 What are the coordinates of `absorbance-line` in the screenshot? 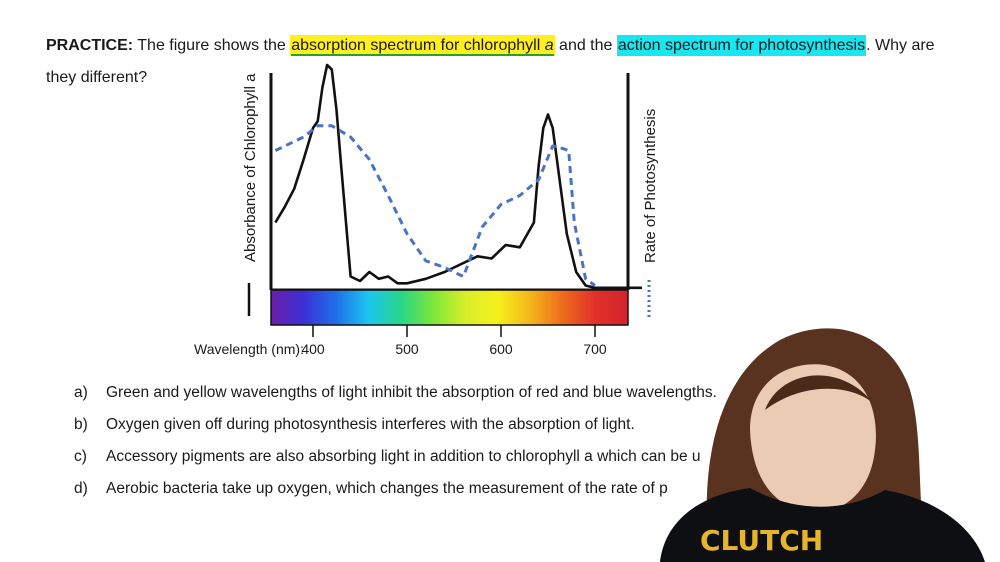 It's located at (458, 176).